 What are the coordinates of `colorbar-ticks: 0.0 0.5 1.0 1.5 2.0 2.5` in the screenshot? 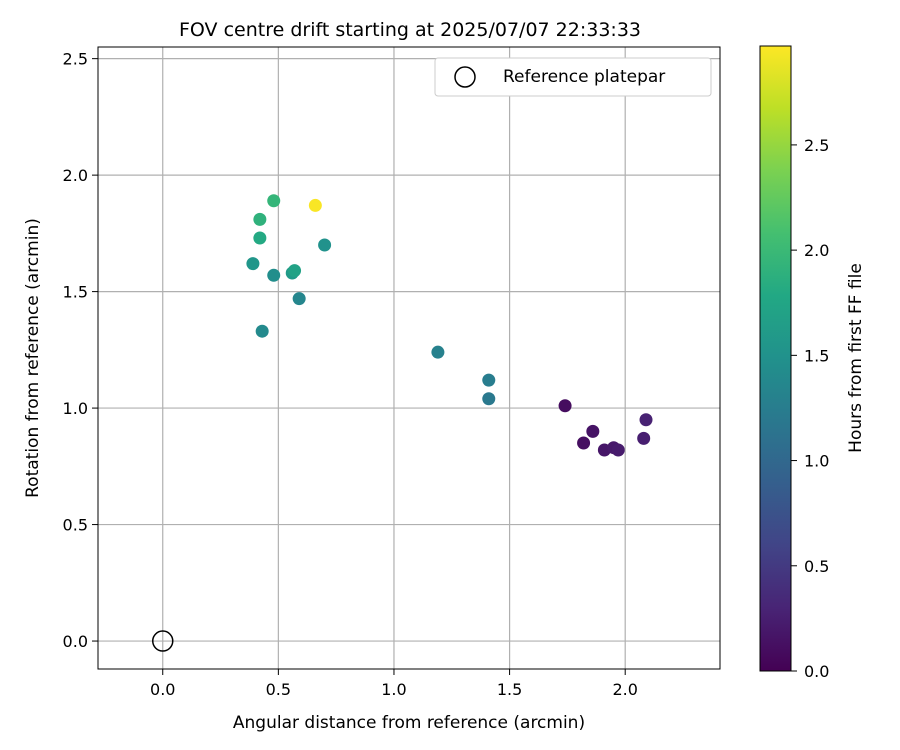 It's located at (810, 408).